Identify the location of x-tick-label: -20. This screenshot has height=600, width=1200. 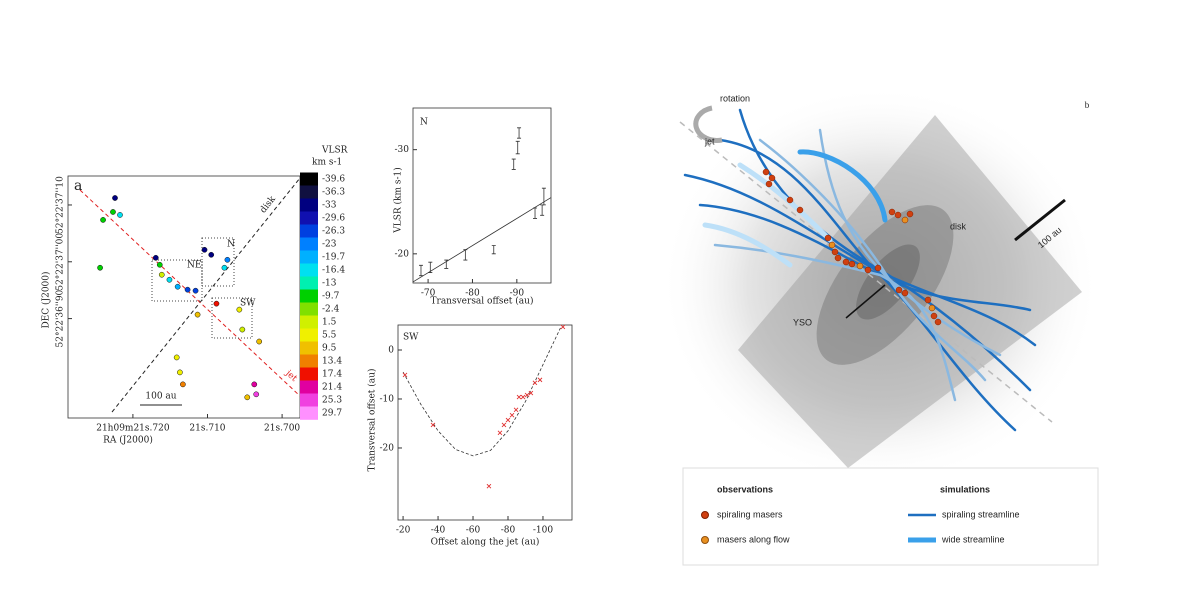
(403, 531).